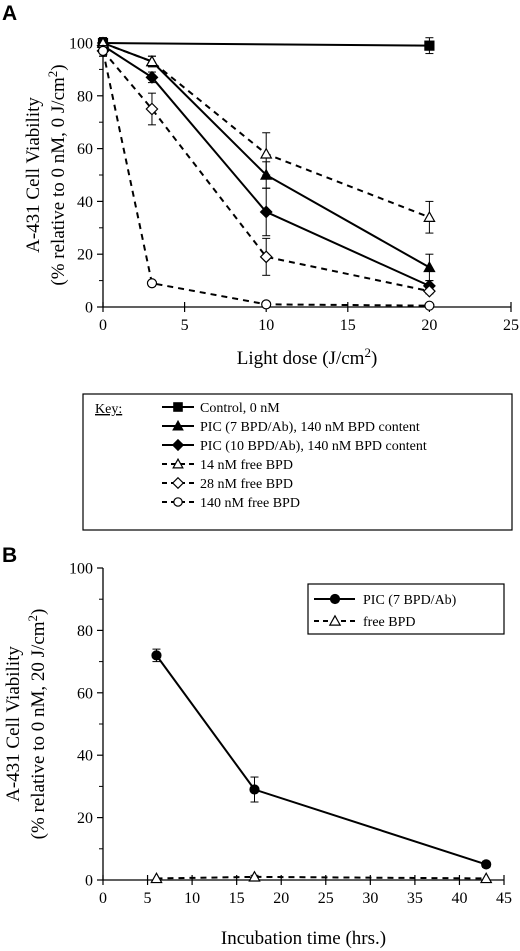 The image size is (520, 951). I want to click on legend-entry-2: free BPD, so click(365, 622).